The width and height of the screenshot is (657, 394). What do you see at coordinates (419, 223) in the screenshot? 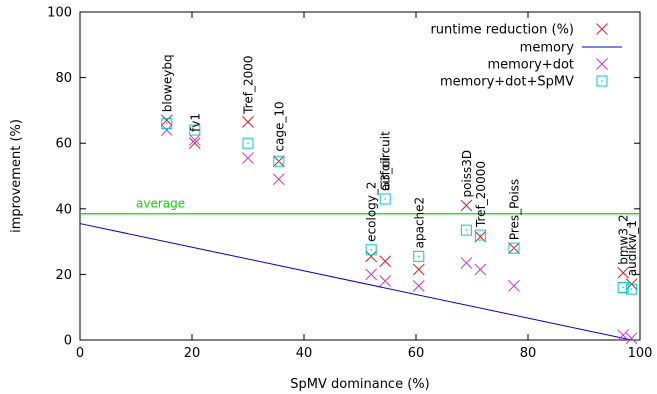
I see `point-label: apache2` at bounding box center [419, 223].